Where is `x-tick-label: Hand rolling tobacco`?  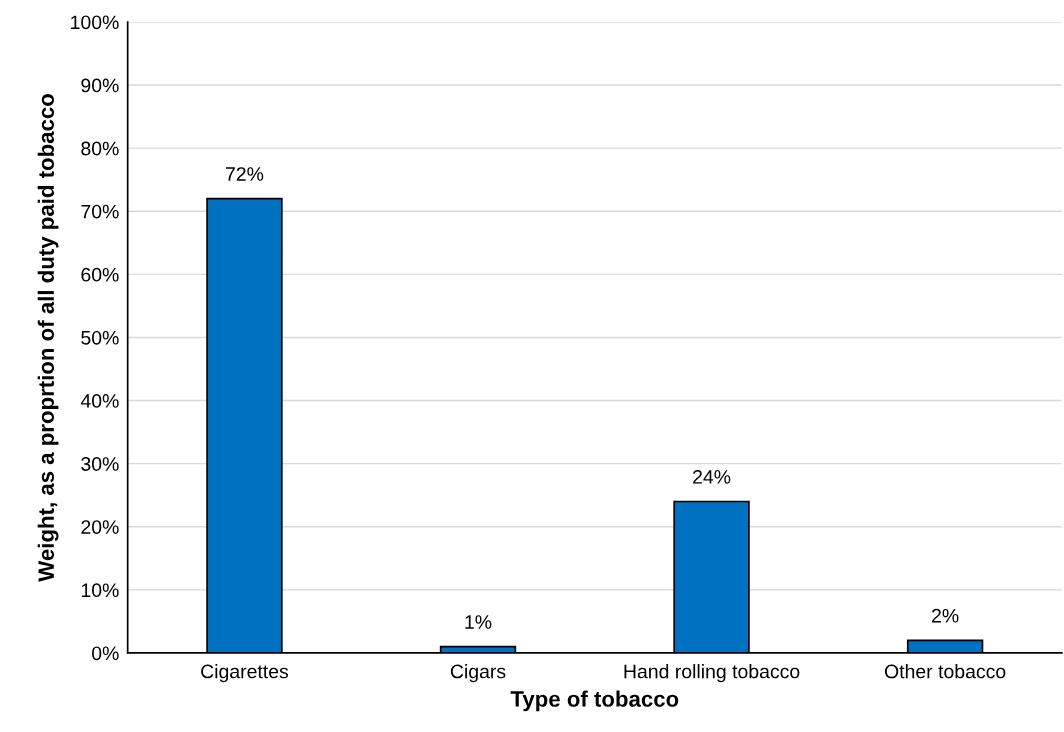 x-tick-label: Hand rolling tobacco is located at coordinates (712, 673).